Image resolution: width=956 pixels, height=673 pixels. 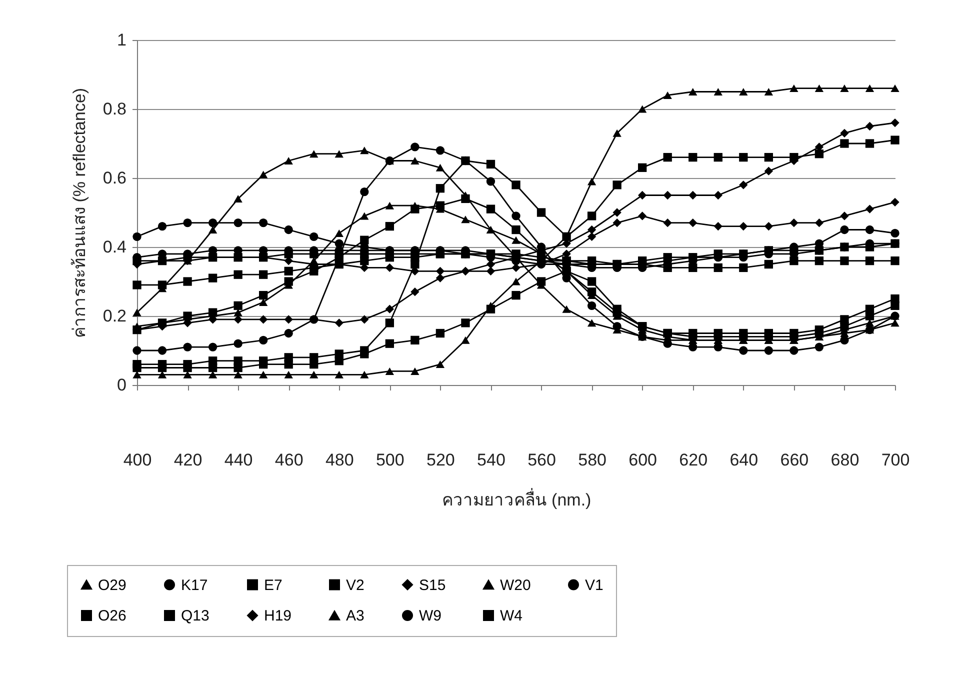 I want to click on x-tick-label: 460, so click(x=289, y=460).